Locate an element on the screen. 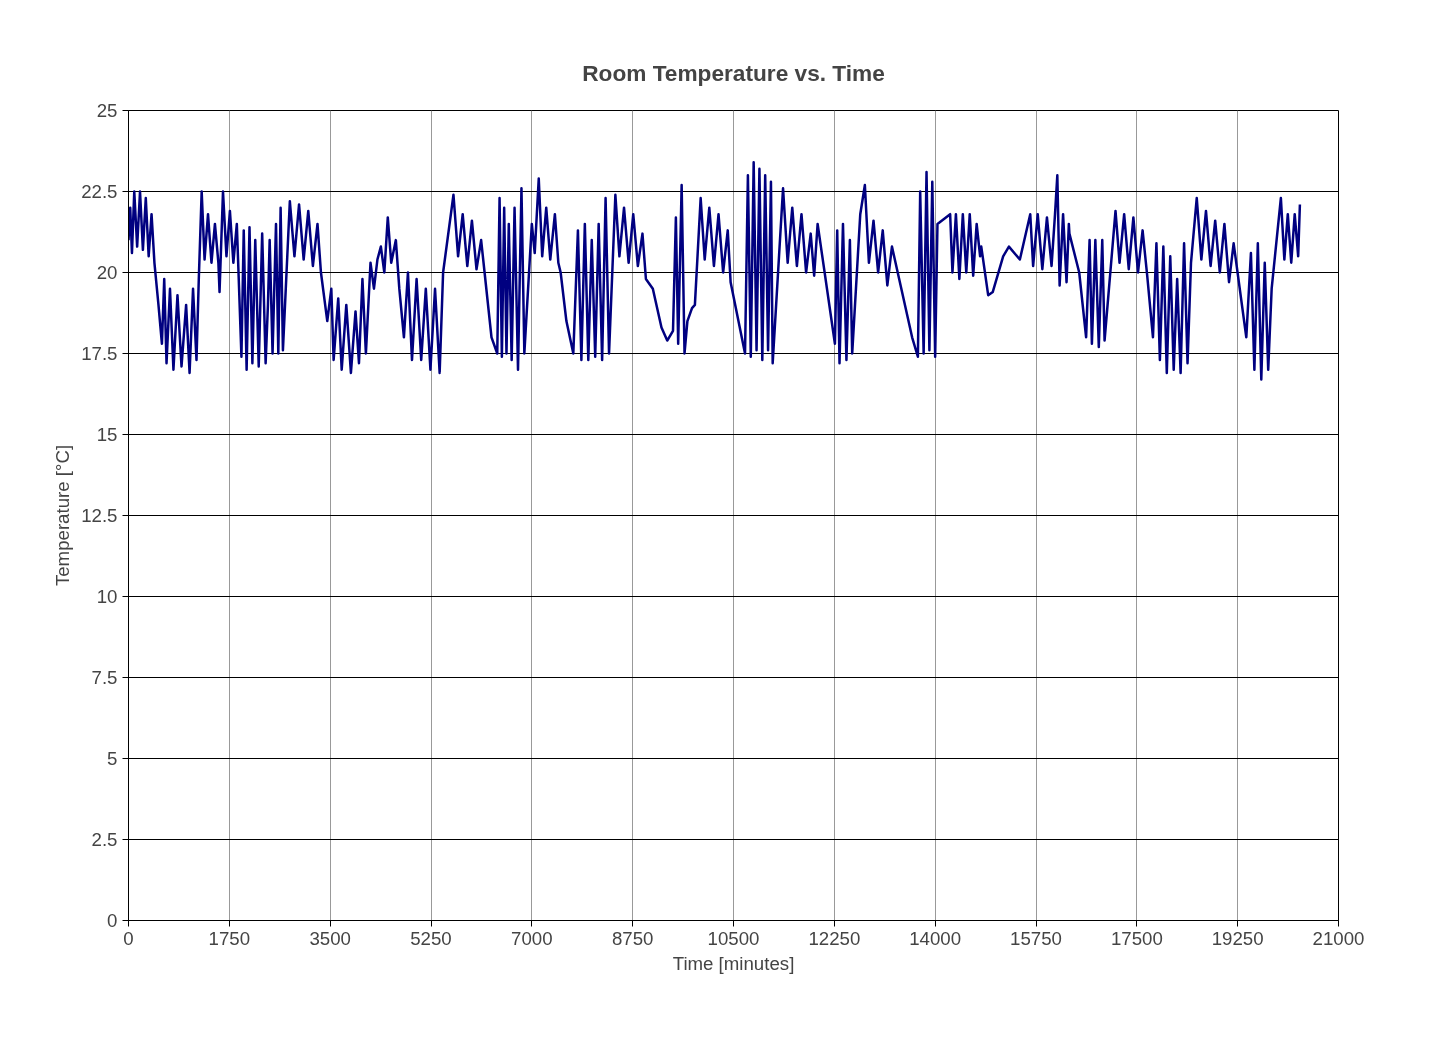 The image size is (1447, 1058). y-tick-label: 22.5 is located at coordinates (99, 191).